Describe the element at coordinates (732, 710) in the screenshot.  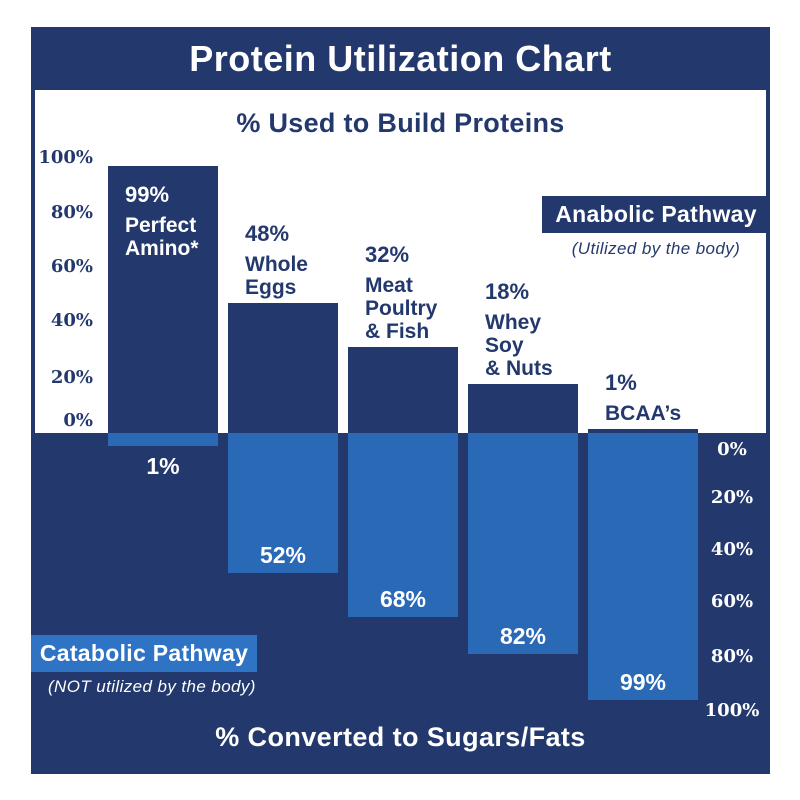
I see `right-axis-tick: 100%` at that location.